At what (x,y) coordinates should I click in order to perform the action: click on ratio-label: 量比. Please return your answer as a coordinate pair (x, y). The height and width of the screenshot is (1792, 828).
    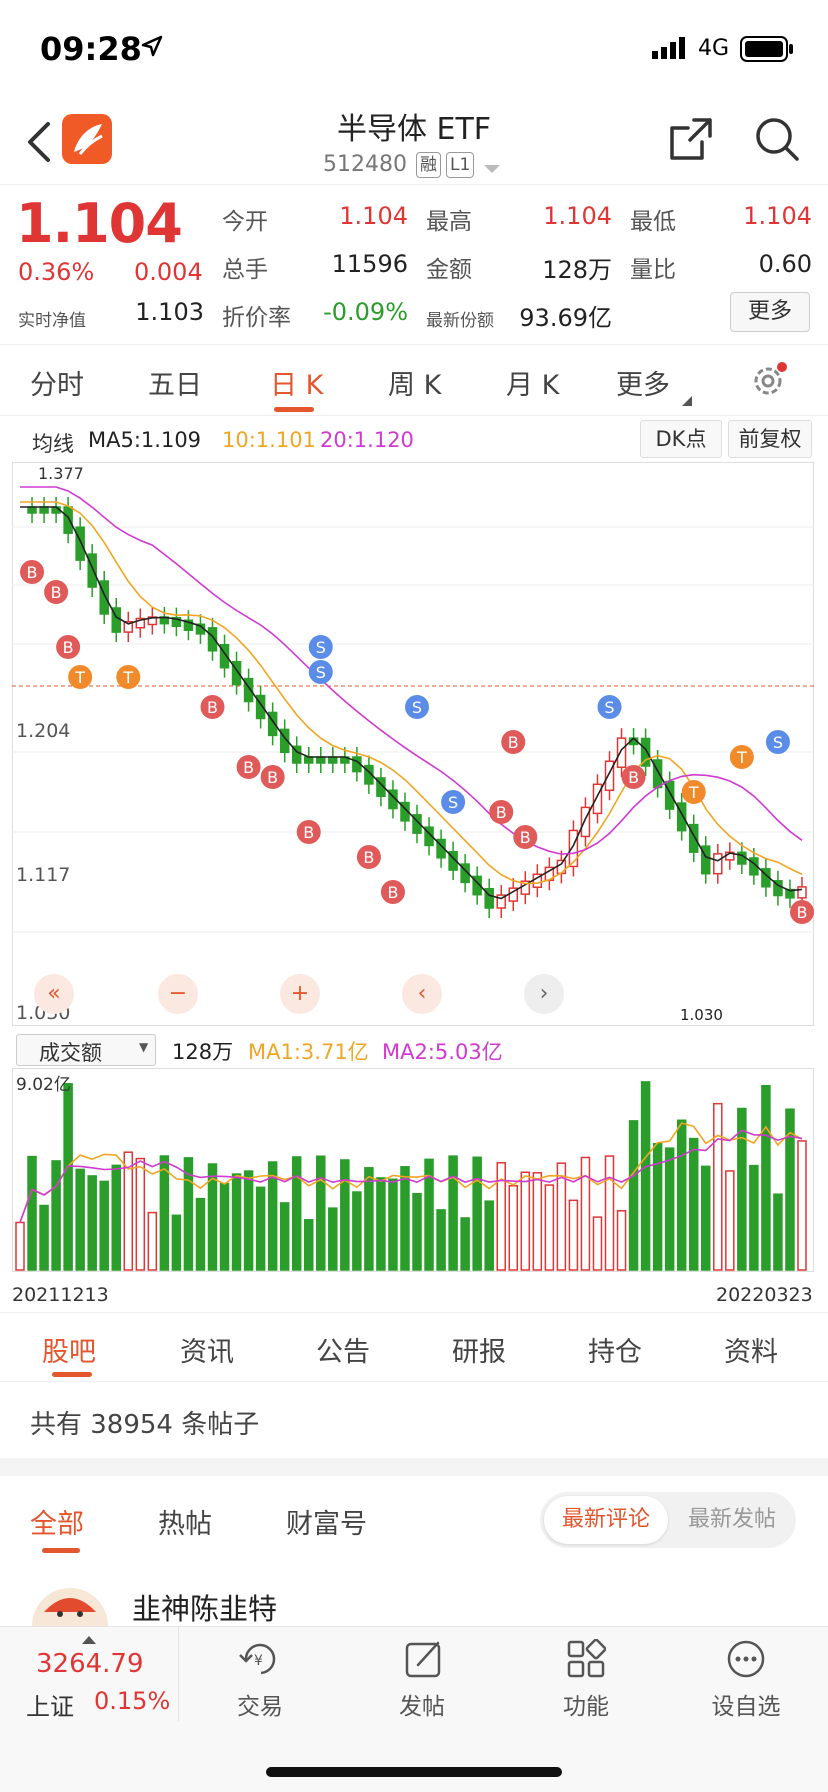
    Looking at the image, I should click on (653, 270).